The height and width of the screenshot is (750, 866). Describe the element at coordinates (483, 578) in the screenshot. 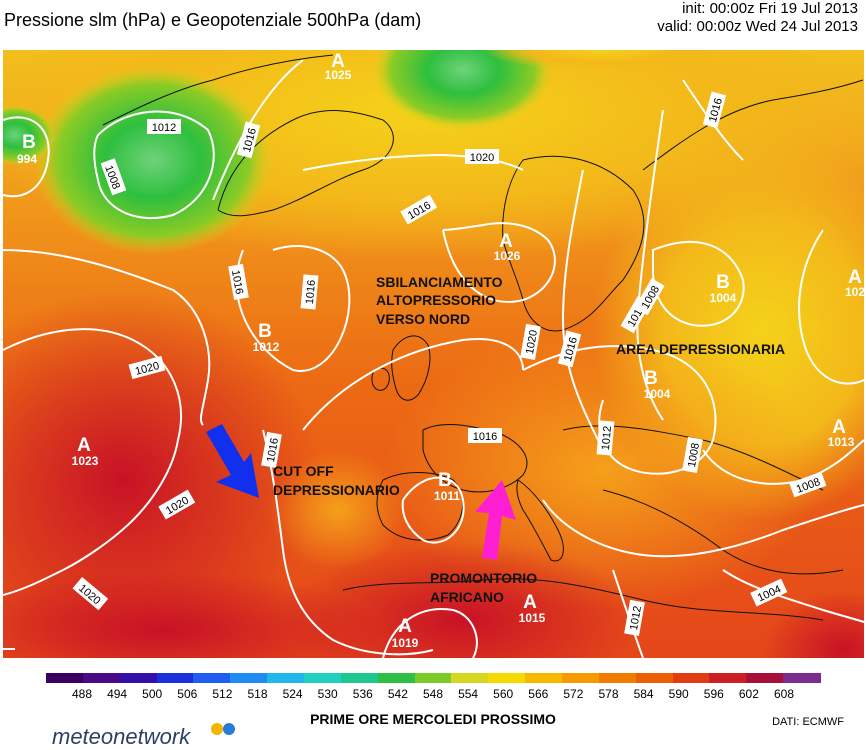

I see `african-ridge-line-1: PROMONTORIO` at that location.